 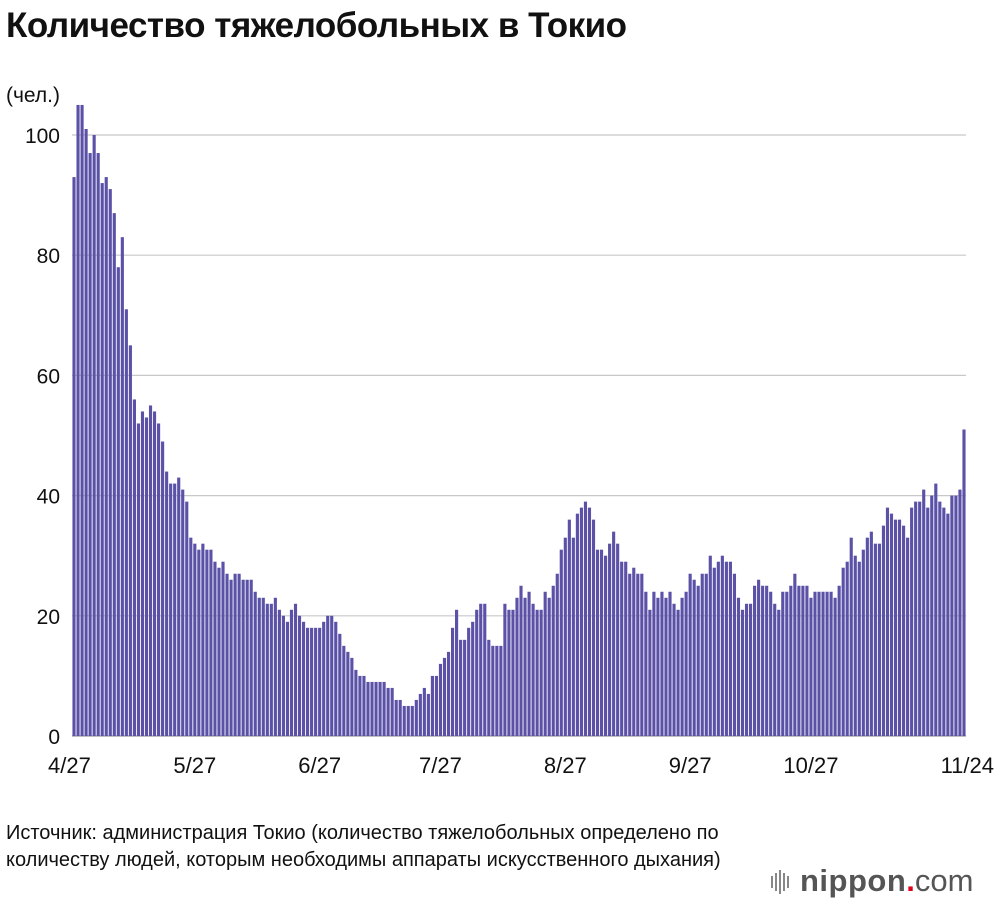 I want to click on x-tick-label: 11/24, so click(x=967, y=765).